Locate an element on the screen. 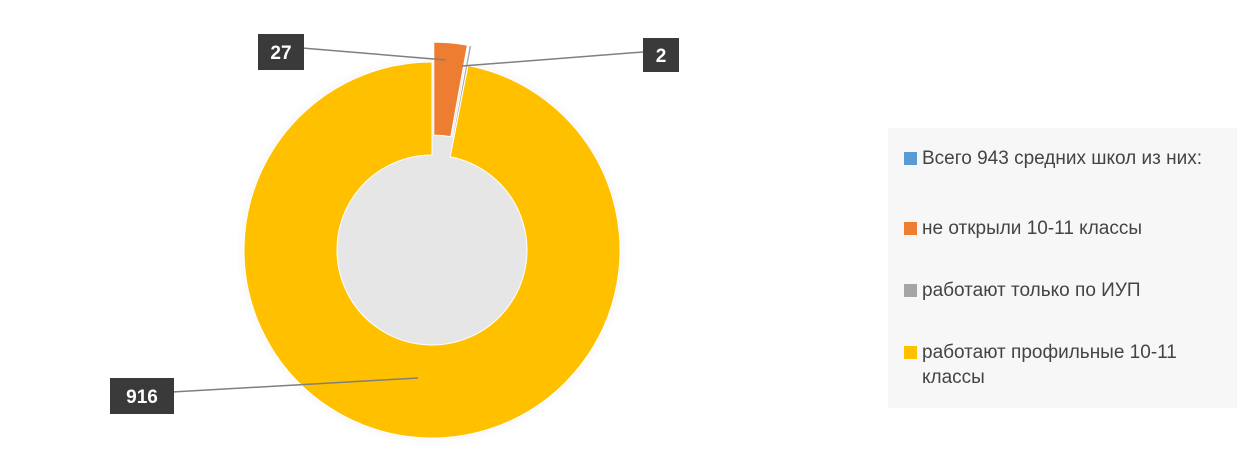 The height and width of the screenshot is (459, 1237). data-label-3: 916 is located at coordinates (142, 397).